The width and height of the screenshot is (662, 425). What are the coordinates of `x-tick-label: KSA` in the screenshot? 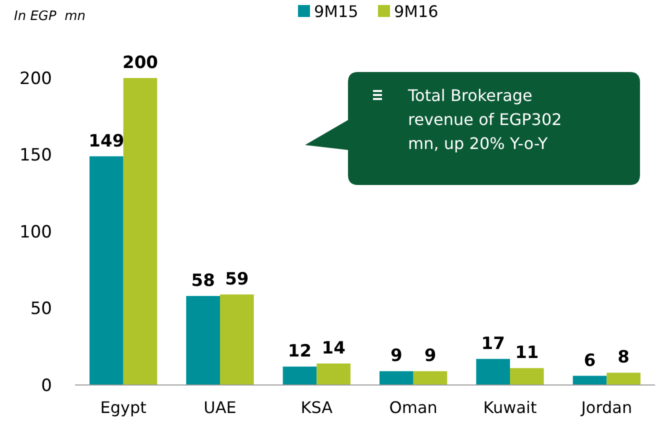 It's located at (316, 407).